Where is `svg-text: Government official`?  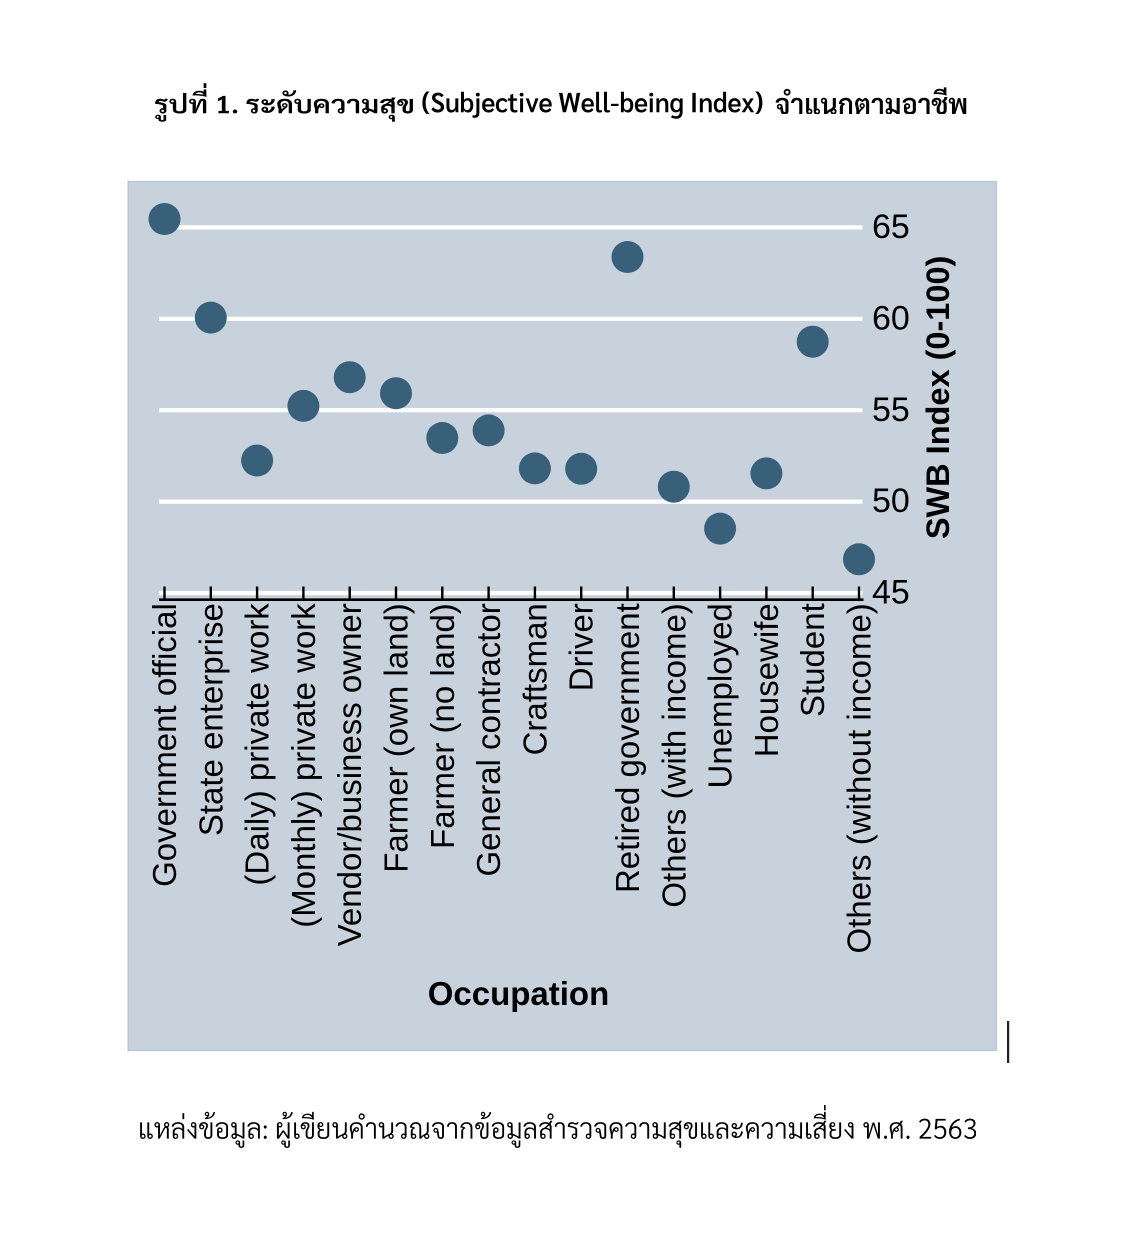
svg-text: Government official is located at coordinates (164, 745).